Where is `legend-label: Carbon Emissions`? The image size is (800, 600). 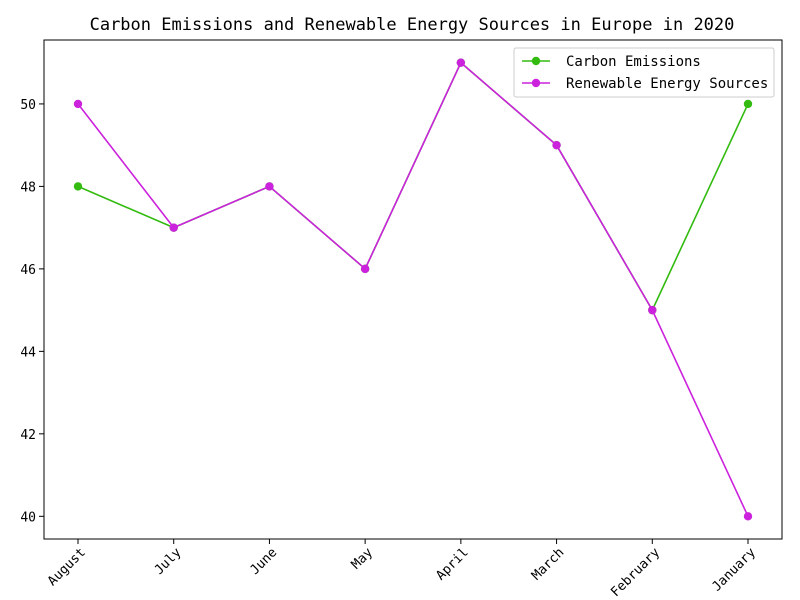 legend-label: Carbon Emissions is located at coordinates (633, 62).